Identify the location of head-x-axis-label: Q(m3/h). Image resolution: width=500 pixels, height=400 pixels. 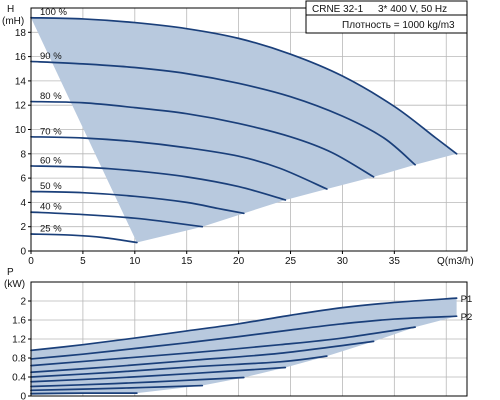
(455, 261).